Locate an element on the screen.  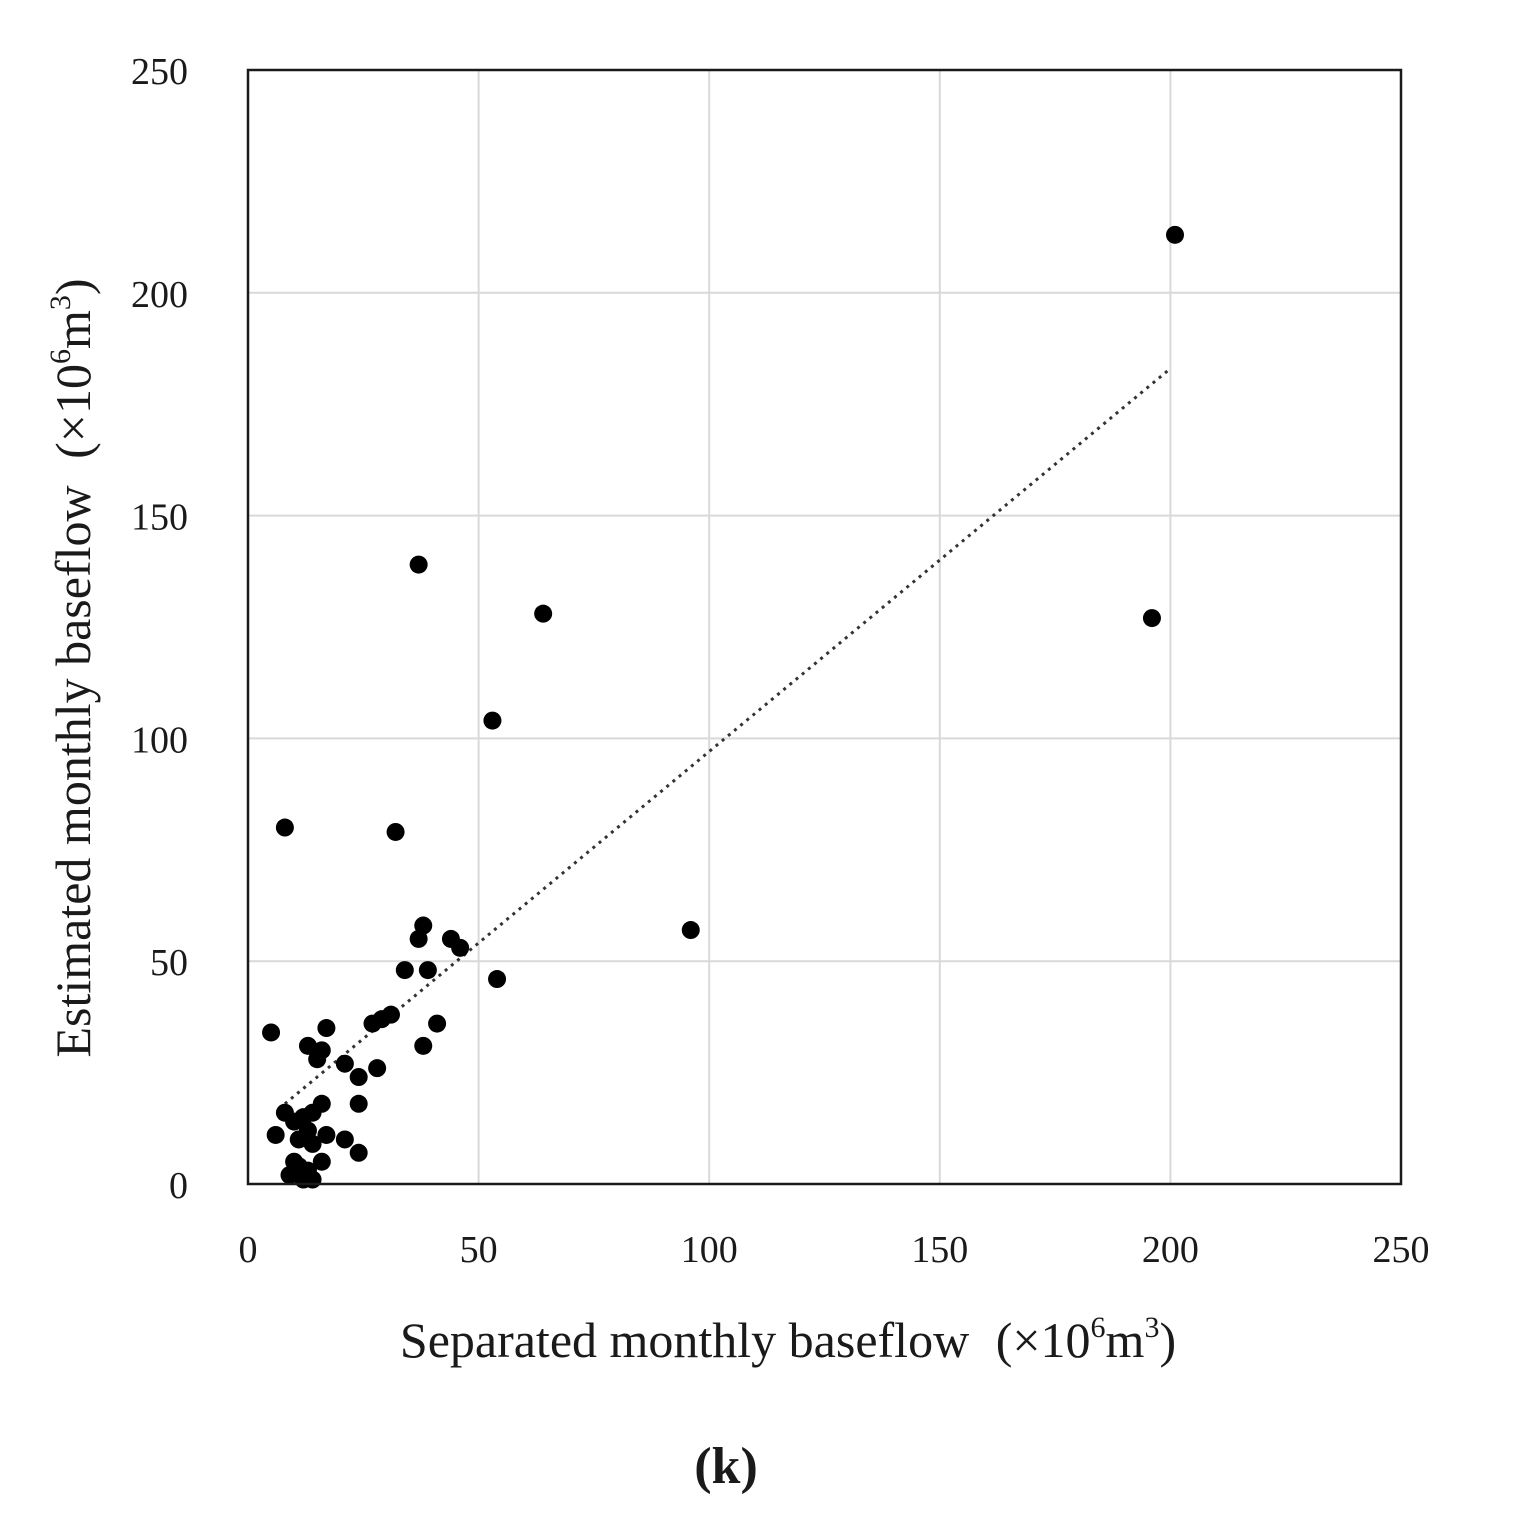
y-axis-unit-m: m is located at coordinates (73, 329).